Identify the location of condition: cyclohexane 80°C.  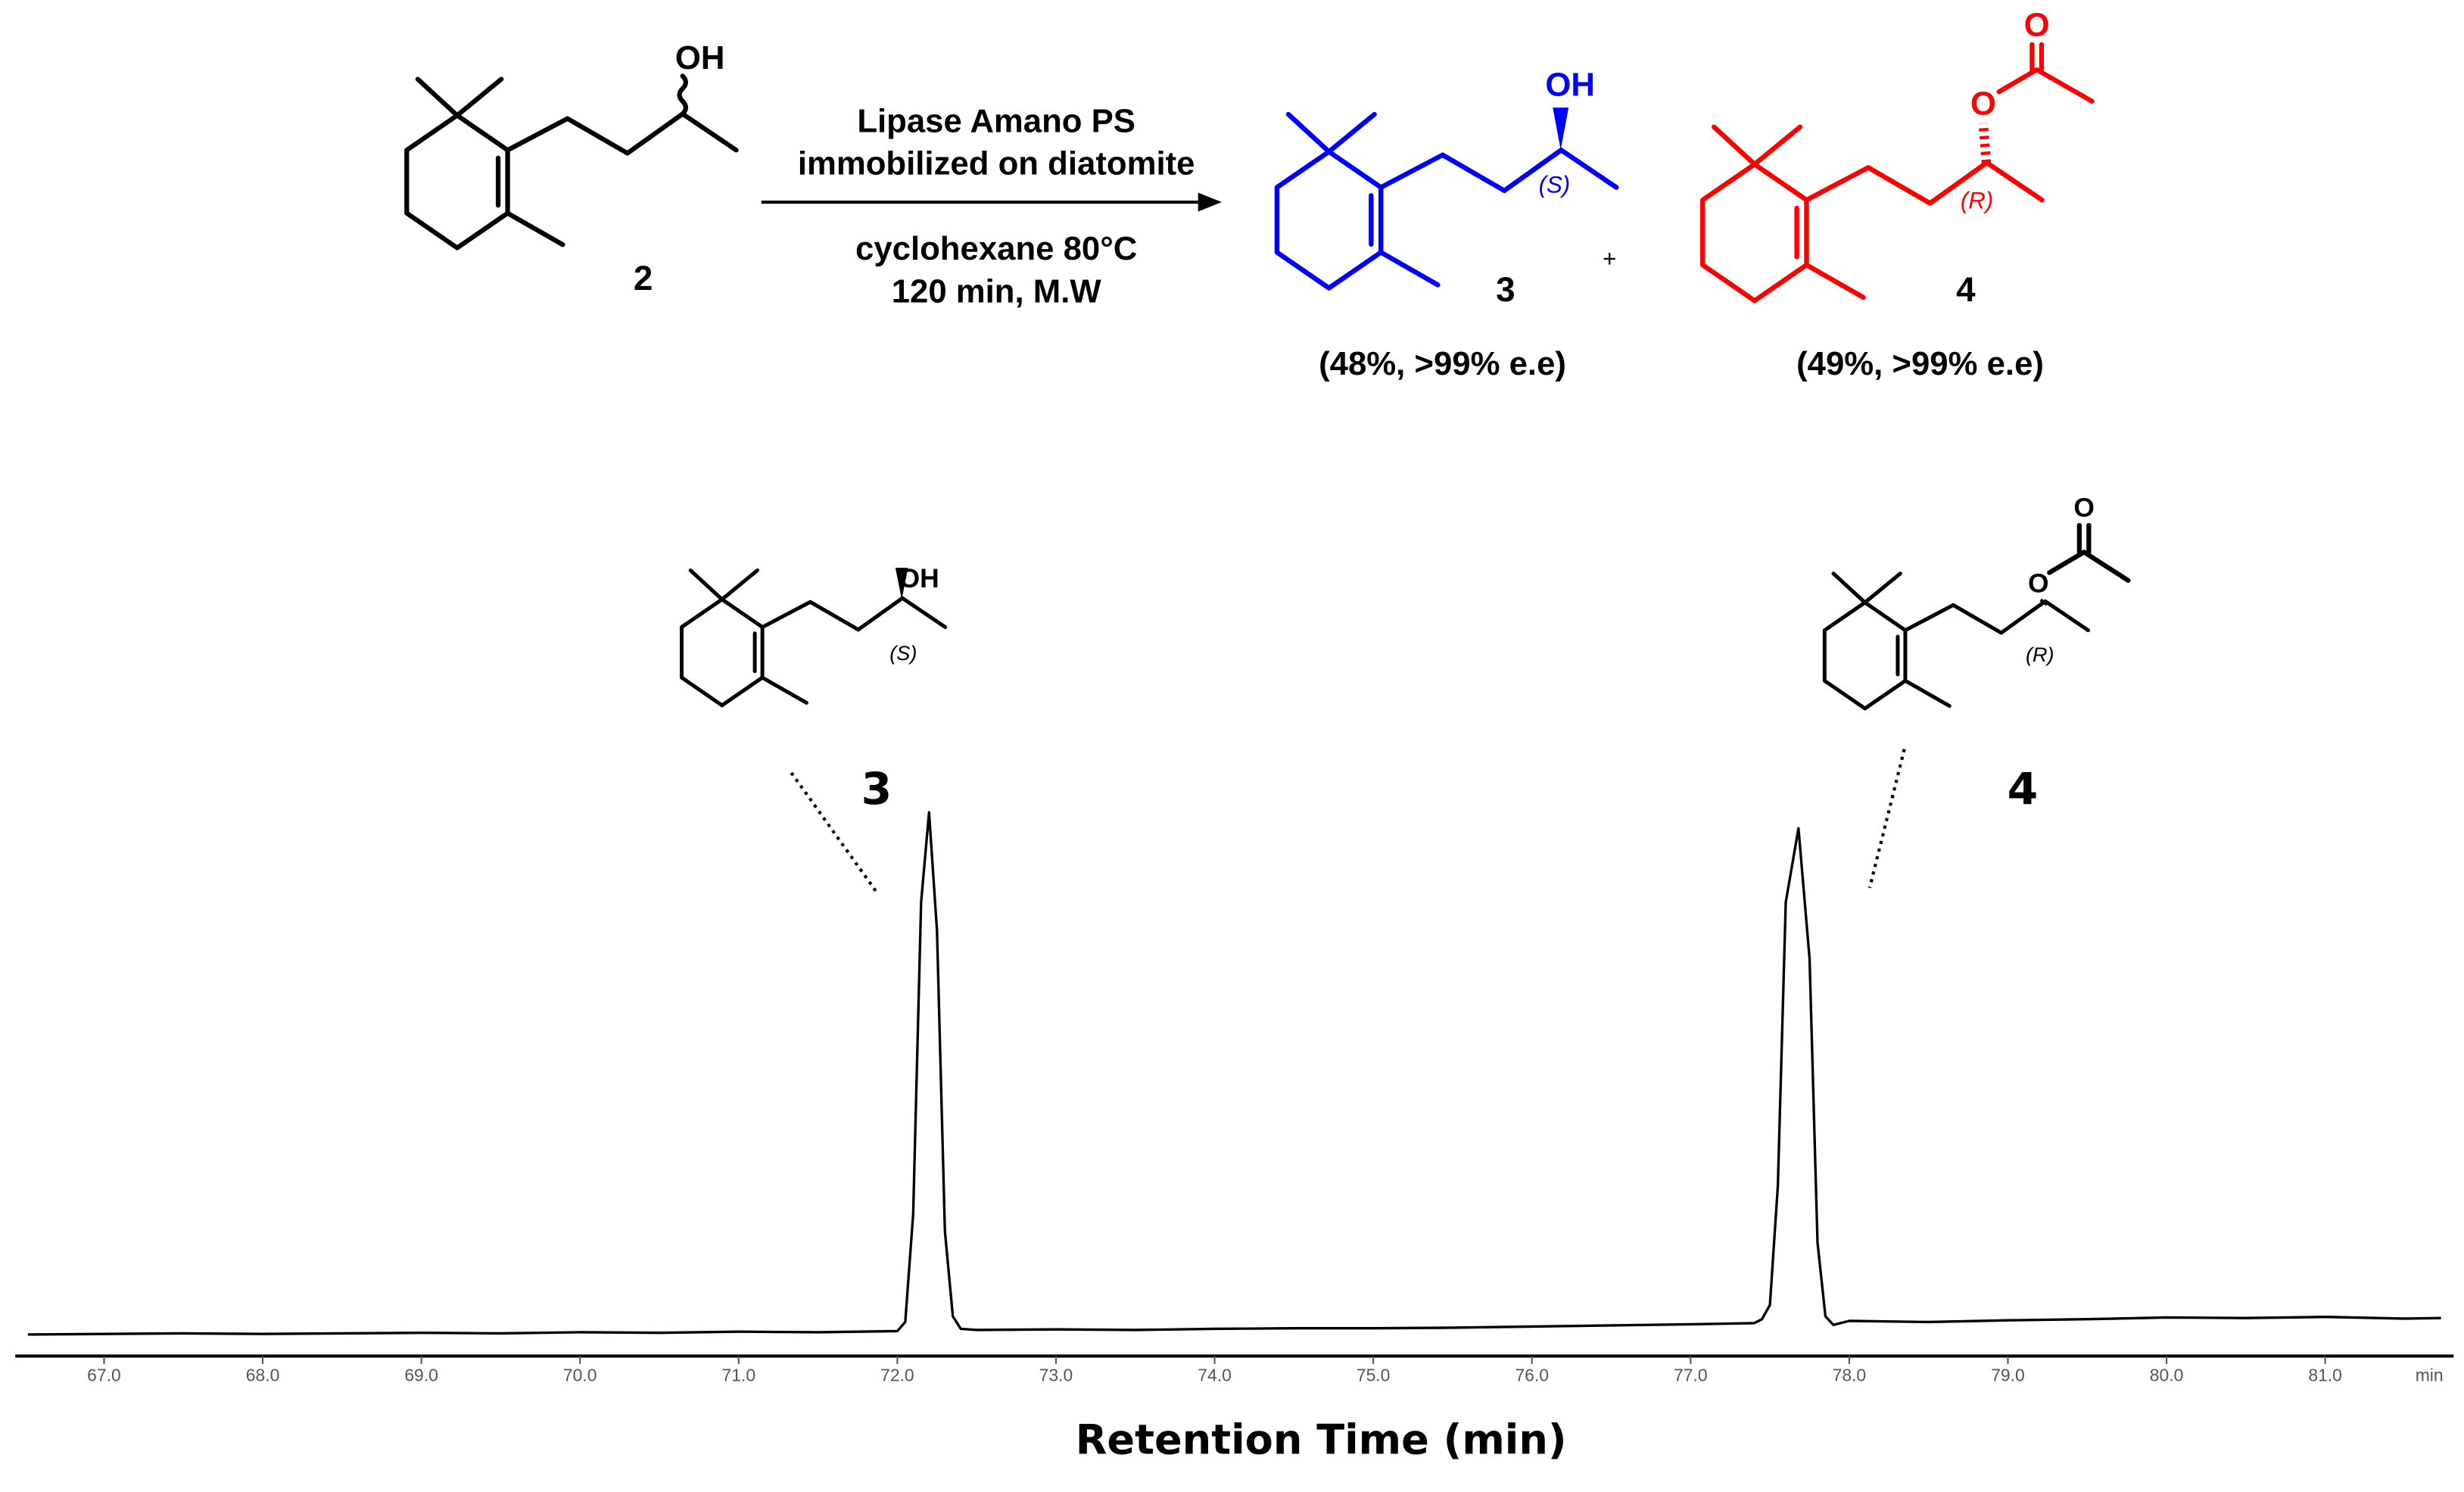
(996, 248).